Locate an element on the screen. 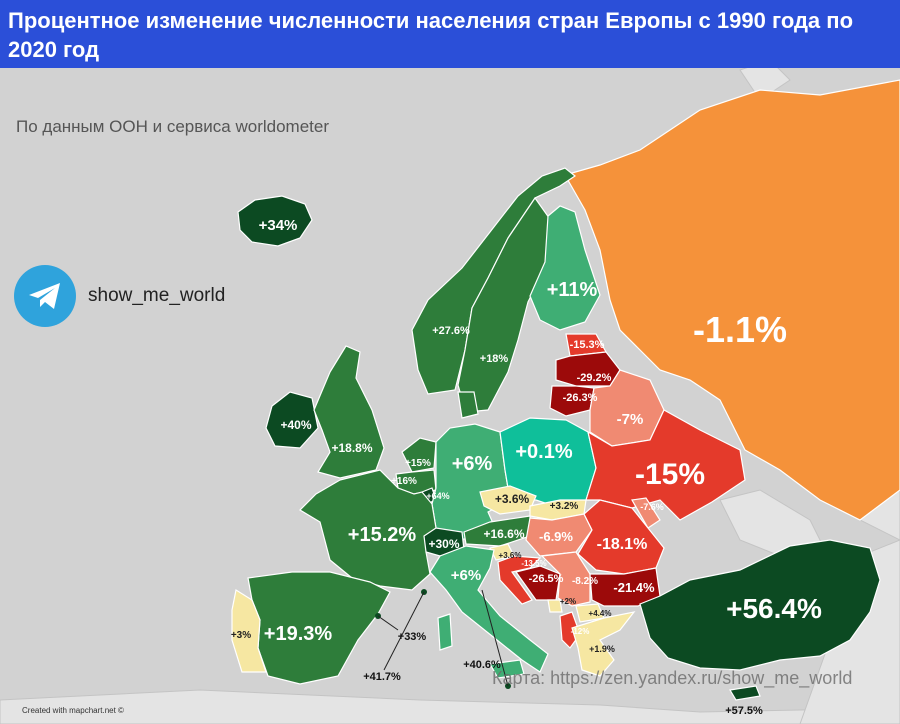 This screenshot has width=900, height=724. country-sweden is located at coordinates (505, 304).